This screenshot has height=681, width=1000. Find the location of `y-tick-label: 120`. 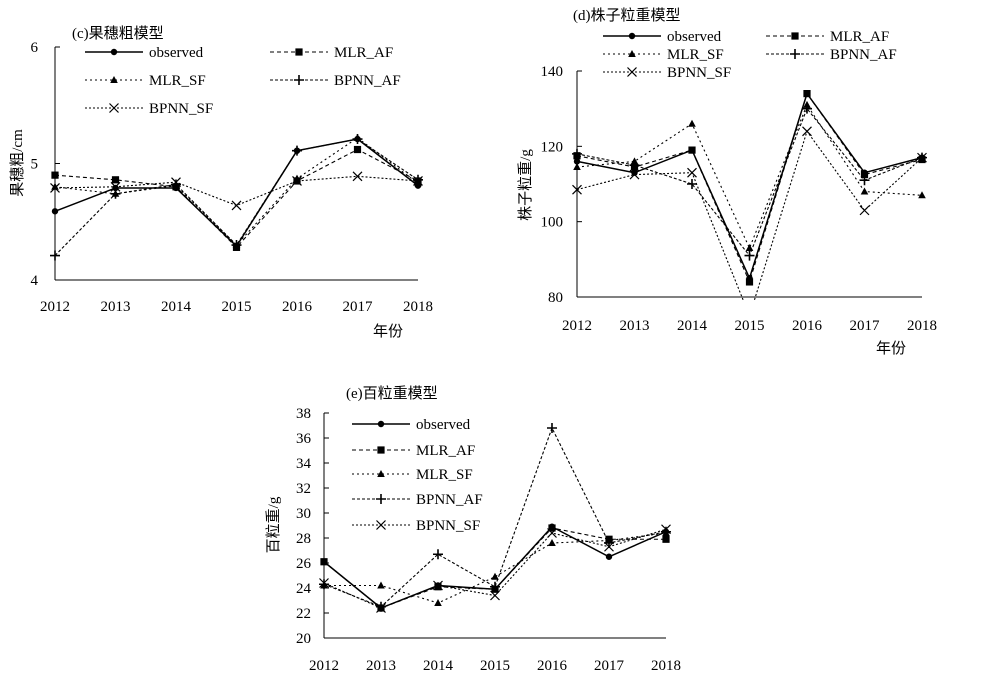

y-tick-label: 120 is located at coordinates (552, 147).